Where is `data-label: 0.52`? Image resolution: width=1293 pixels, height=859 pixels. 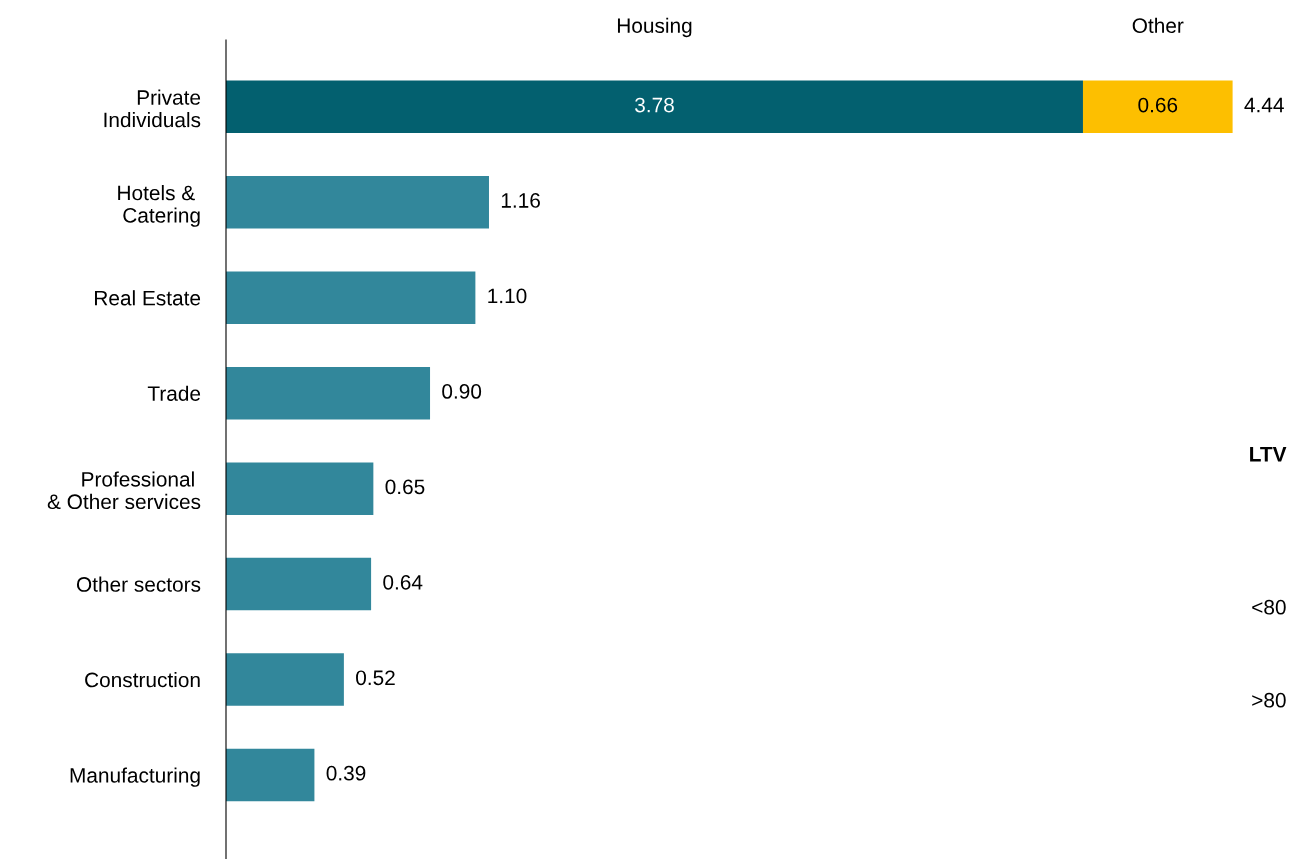 data-label: 0.52 is located at coordinates (375, 678).